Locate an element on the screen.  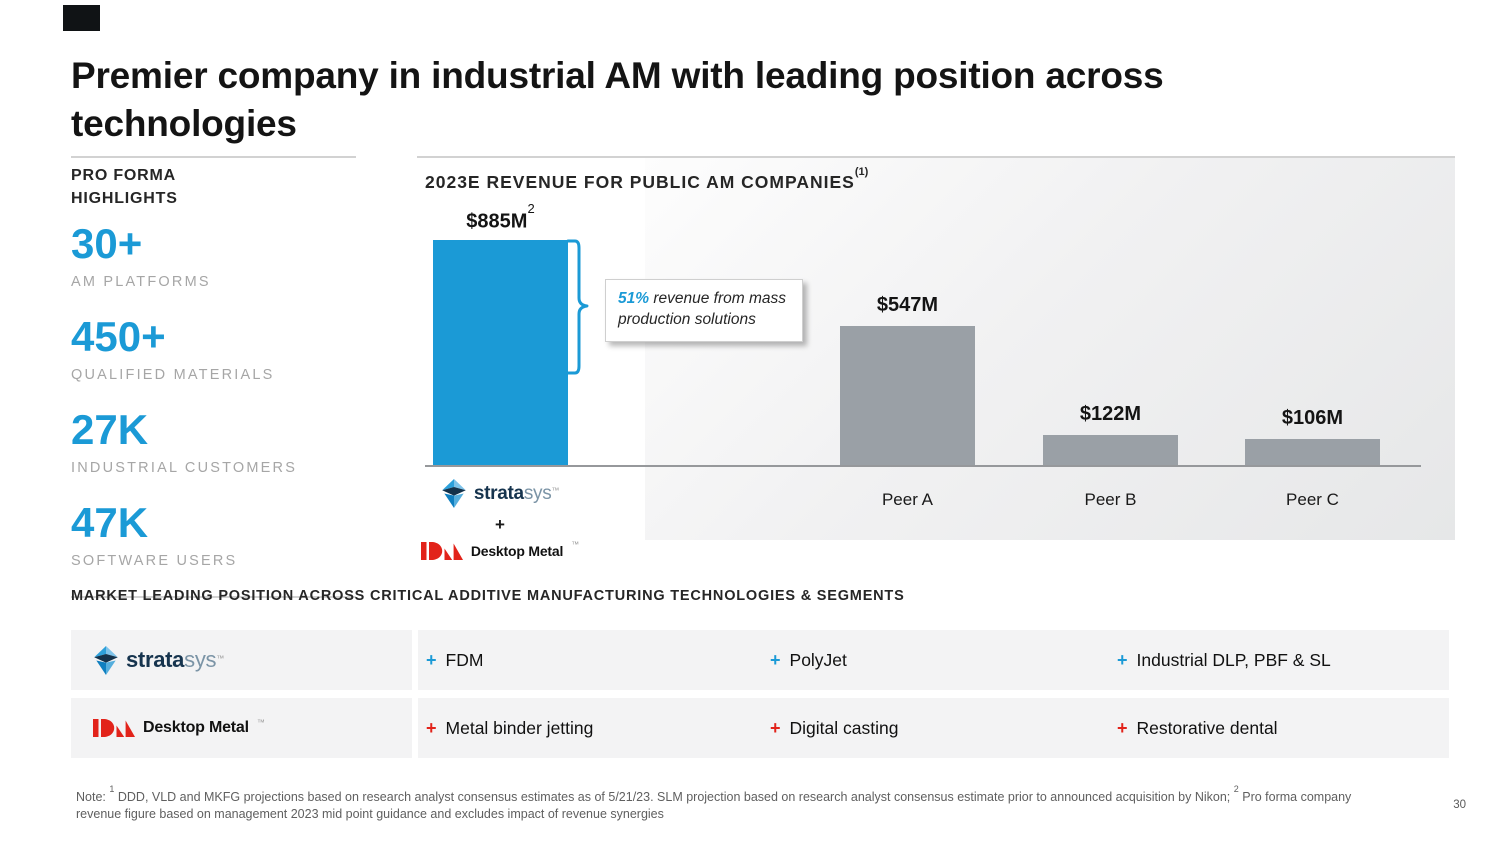
table-item-restorative-dental: + Restorative dental is located at coordinates (1197, 728).